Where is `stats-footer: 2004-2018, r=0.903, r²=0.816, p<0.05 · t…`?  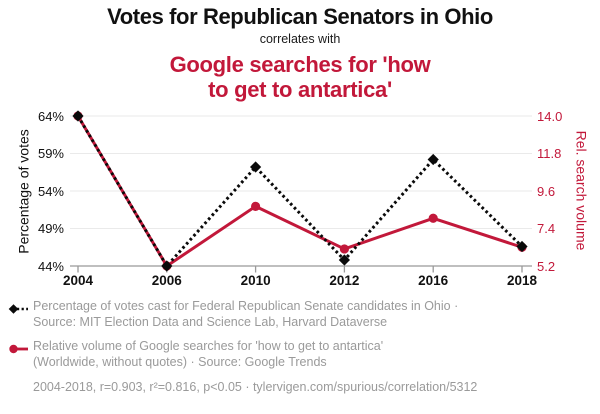 stats-footer: 2004-2018, r=0.903, r²=0.816, p<0.05 · t… is located at coordinates (255, 387).